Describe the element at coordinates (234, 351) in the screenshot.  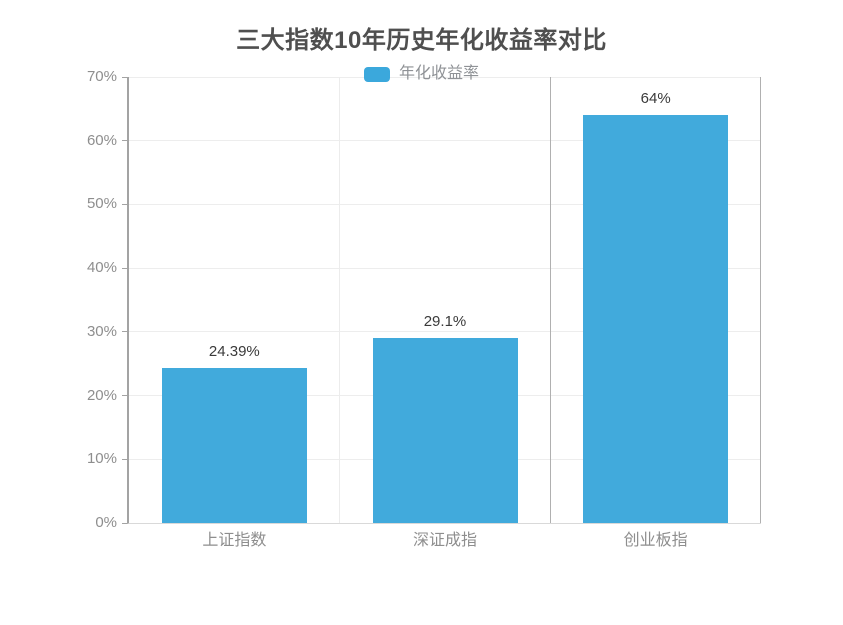
I see `bar-value-label: 24.39%` at that location.